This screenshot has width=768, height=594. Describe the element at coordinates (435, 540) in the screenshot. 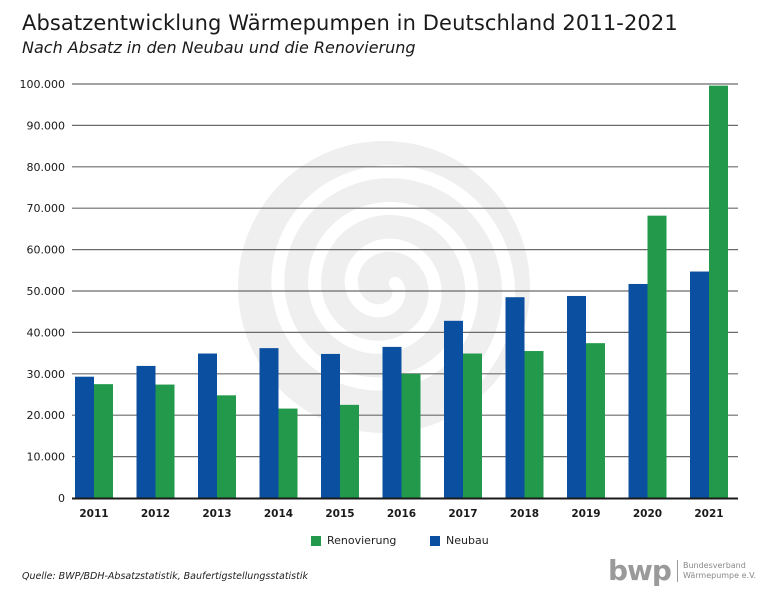

I see `legend-swatch-neubau` at that location.